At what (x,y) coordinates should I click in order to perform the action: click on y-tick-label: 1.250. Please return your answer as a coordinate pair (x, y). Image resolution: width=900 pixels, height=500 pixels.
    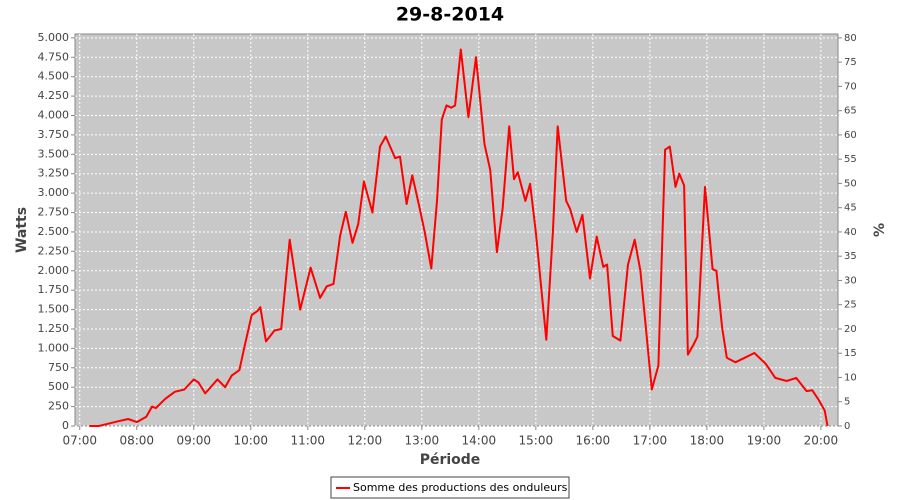
    Looking at the image, I should click on (54, 328).